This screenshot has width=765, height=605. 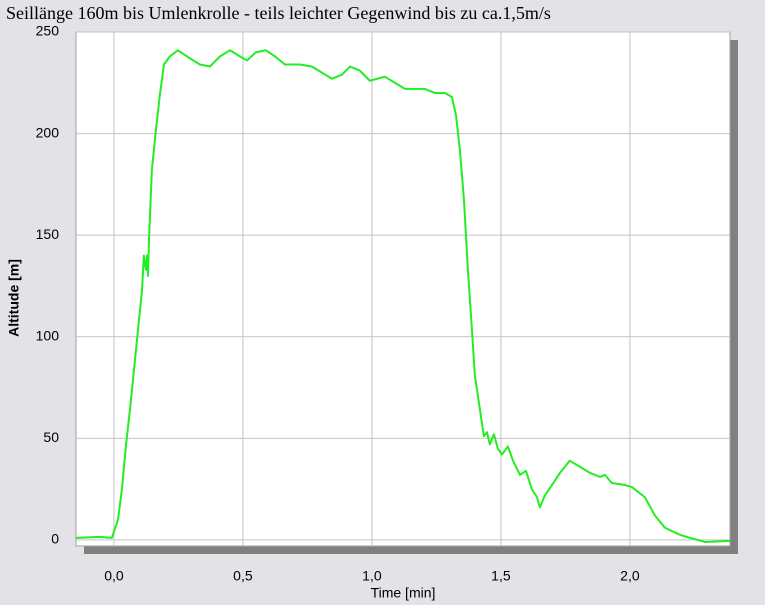 I want to click on y-axis-label: Altitude [m], so click(x=14, y=298).